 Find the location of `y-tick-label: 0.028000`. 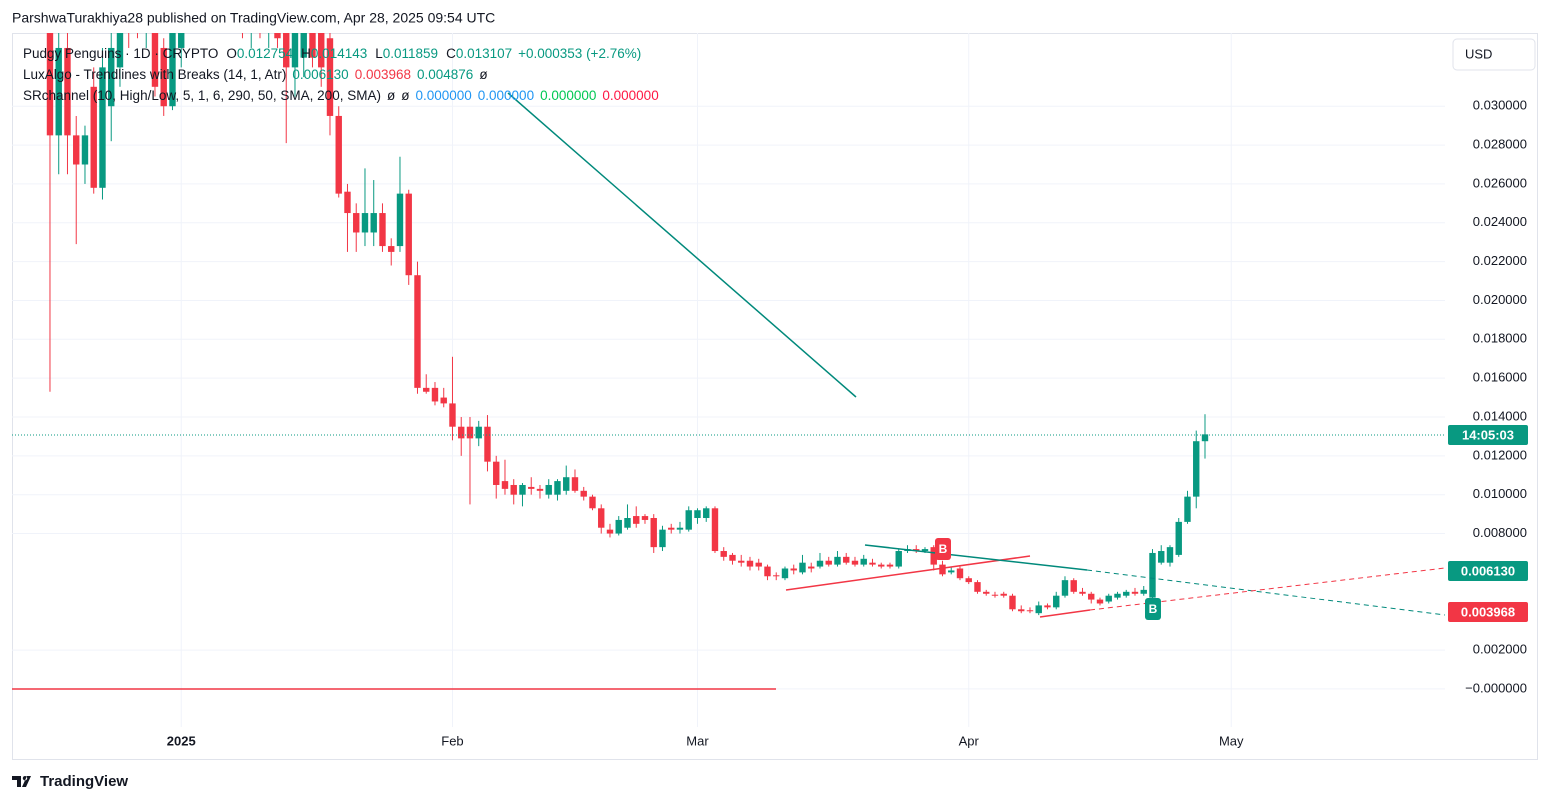

y-tick-label: 0.028000 is located at coordinates (1500, 144).